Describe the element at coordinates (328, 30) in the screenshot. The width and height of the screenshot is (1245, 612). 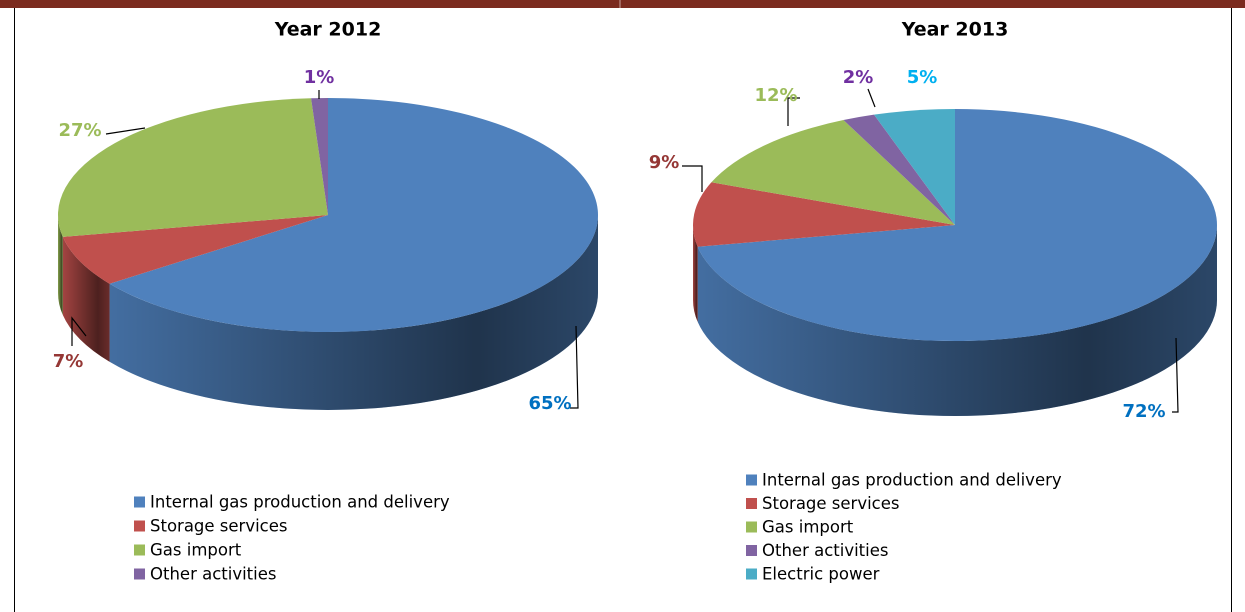
I see `chart-title: Year 2012` at that location.